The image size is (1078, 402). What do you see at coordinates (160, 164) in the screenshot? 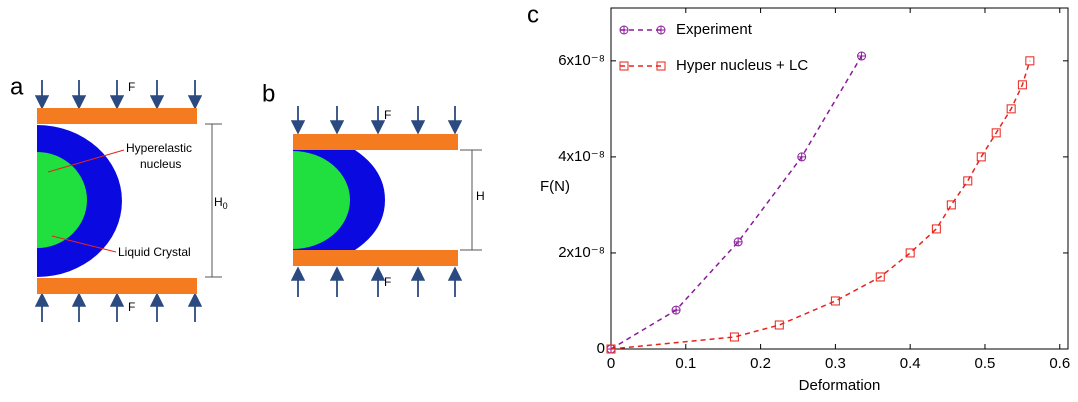
I see `annotation: nucleus` at bounding box center [160, 164].